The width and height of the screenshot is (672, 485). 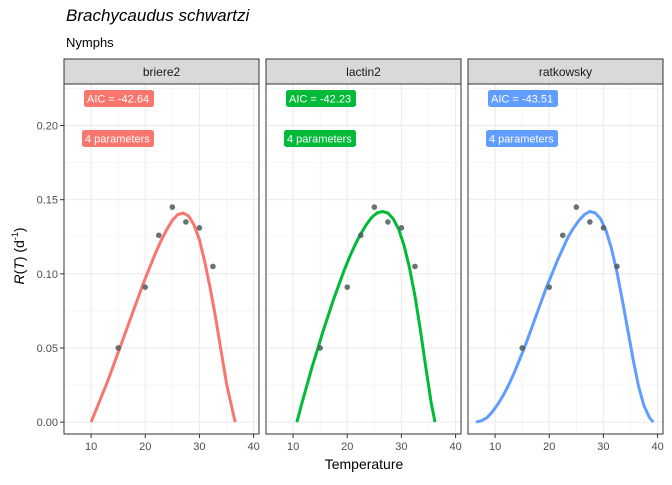 I want to click on y-tick-label: 0.15, so click(x=47, y=201).